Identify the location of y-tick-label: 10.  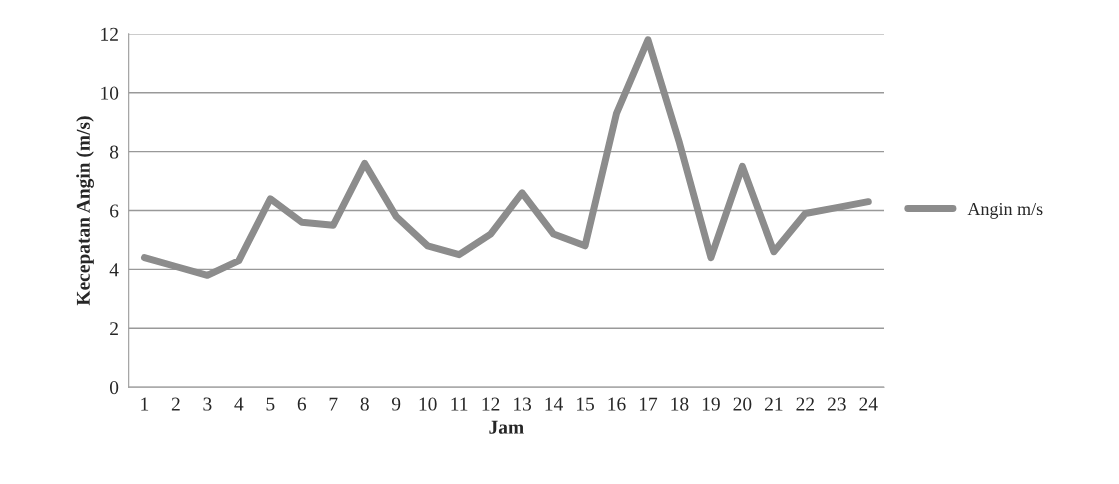
(110, 93).